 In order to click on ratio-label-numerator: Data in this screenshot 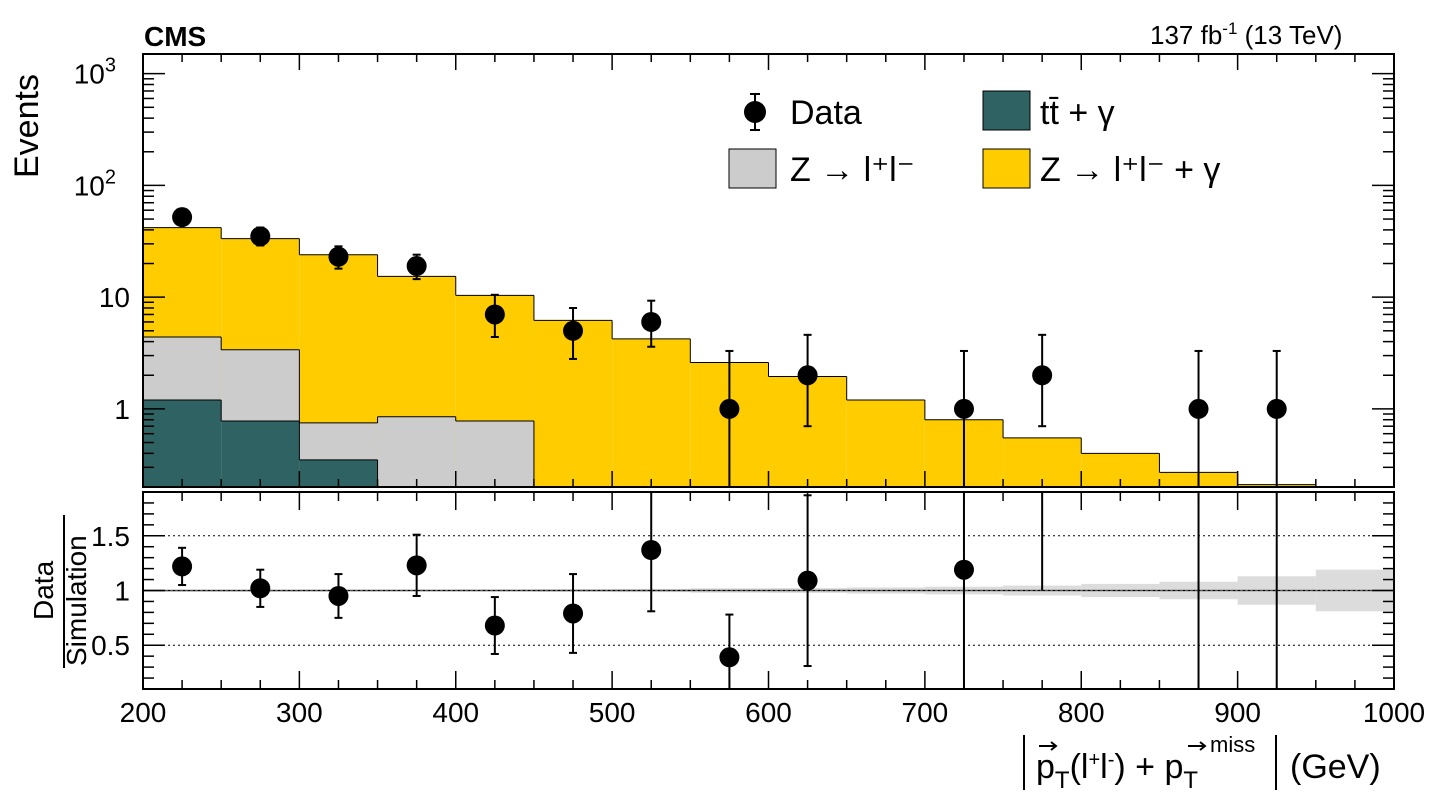, I will do `click(43, 590)`.